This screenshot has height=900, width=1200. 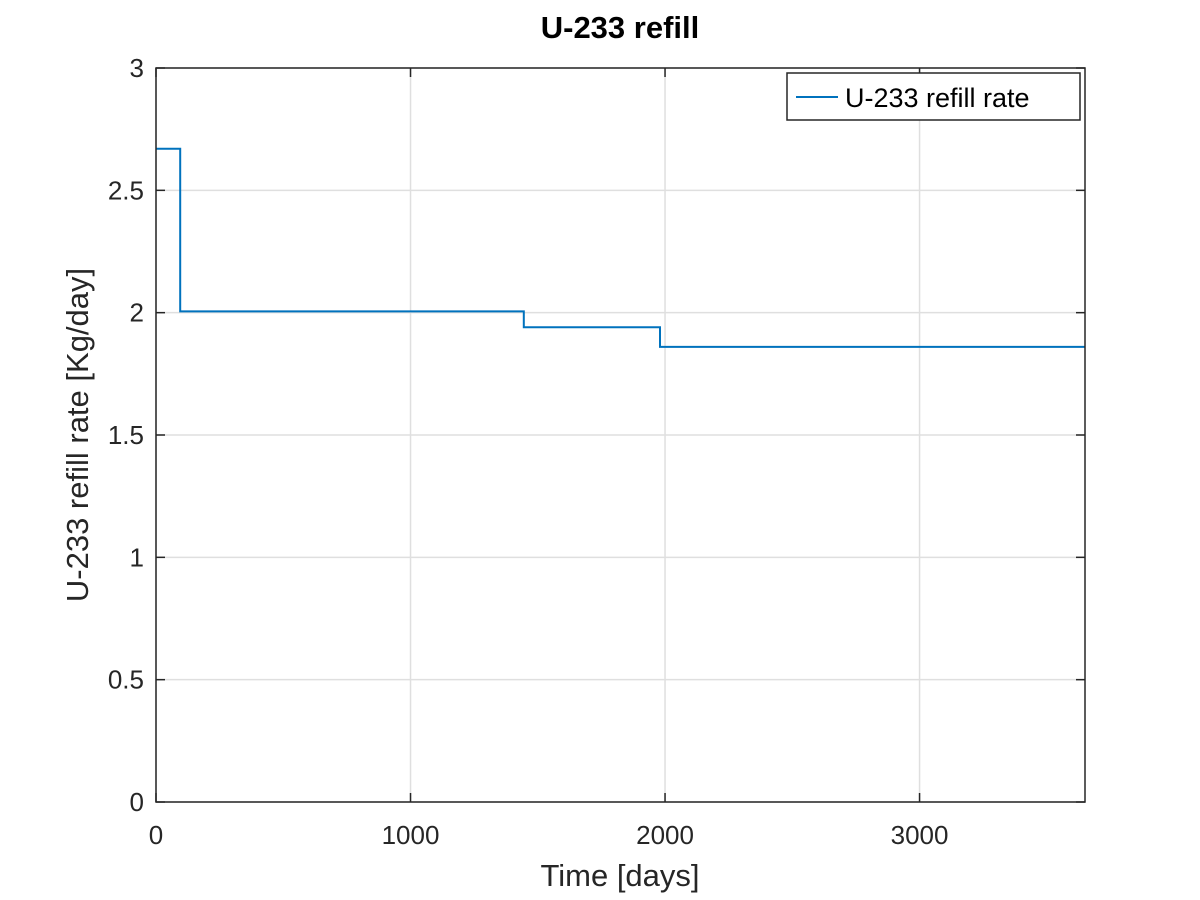 What do you see at coordinates (126, 190) in the screenshot?
I see `y-tick-label: 2.5` at bounding box center [126, 190].